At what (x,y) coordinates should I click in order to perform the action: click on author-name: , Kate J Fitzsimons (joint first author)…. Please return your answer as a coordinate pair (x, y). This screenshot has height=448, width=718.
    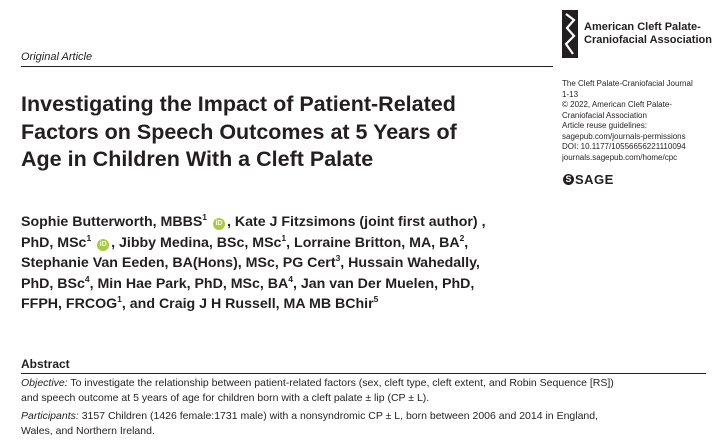
    Looking at the image, I should click on (356, 222).